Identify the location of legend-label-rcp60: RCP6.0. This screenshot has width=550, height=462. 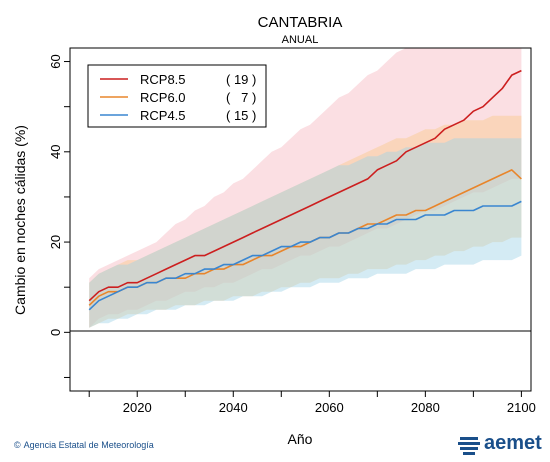
(163, 97).